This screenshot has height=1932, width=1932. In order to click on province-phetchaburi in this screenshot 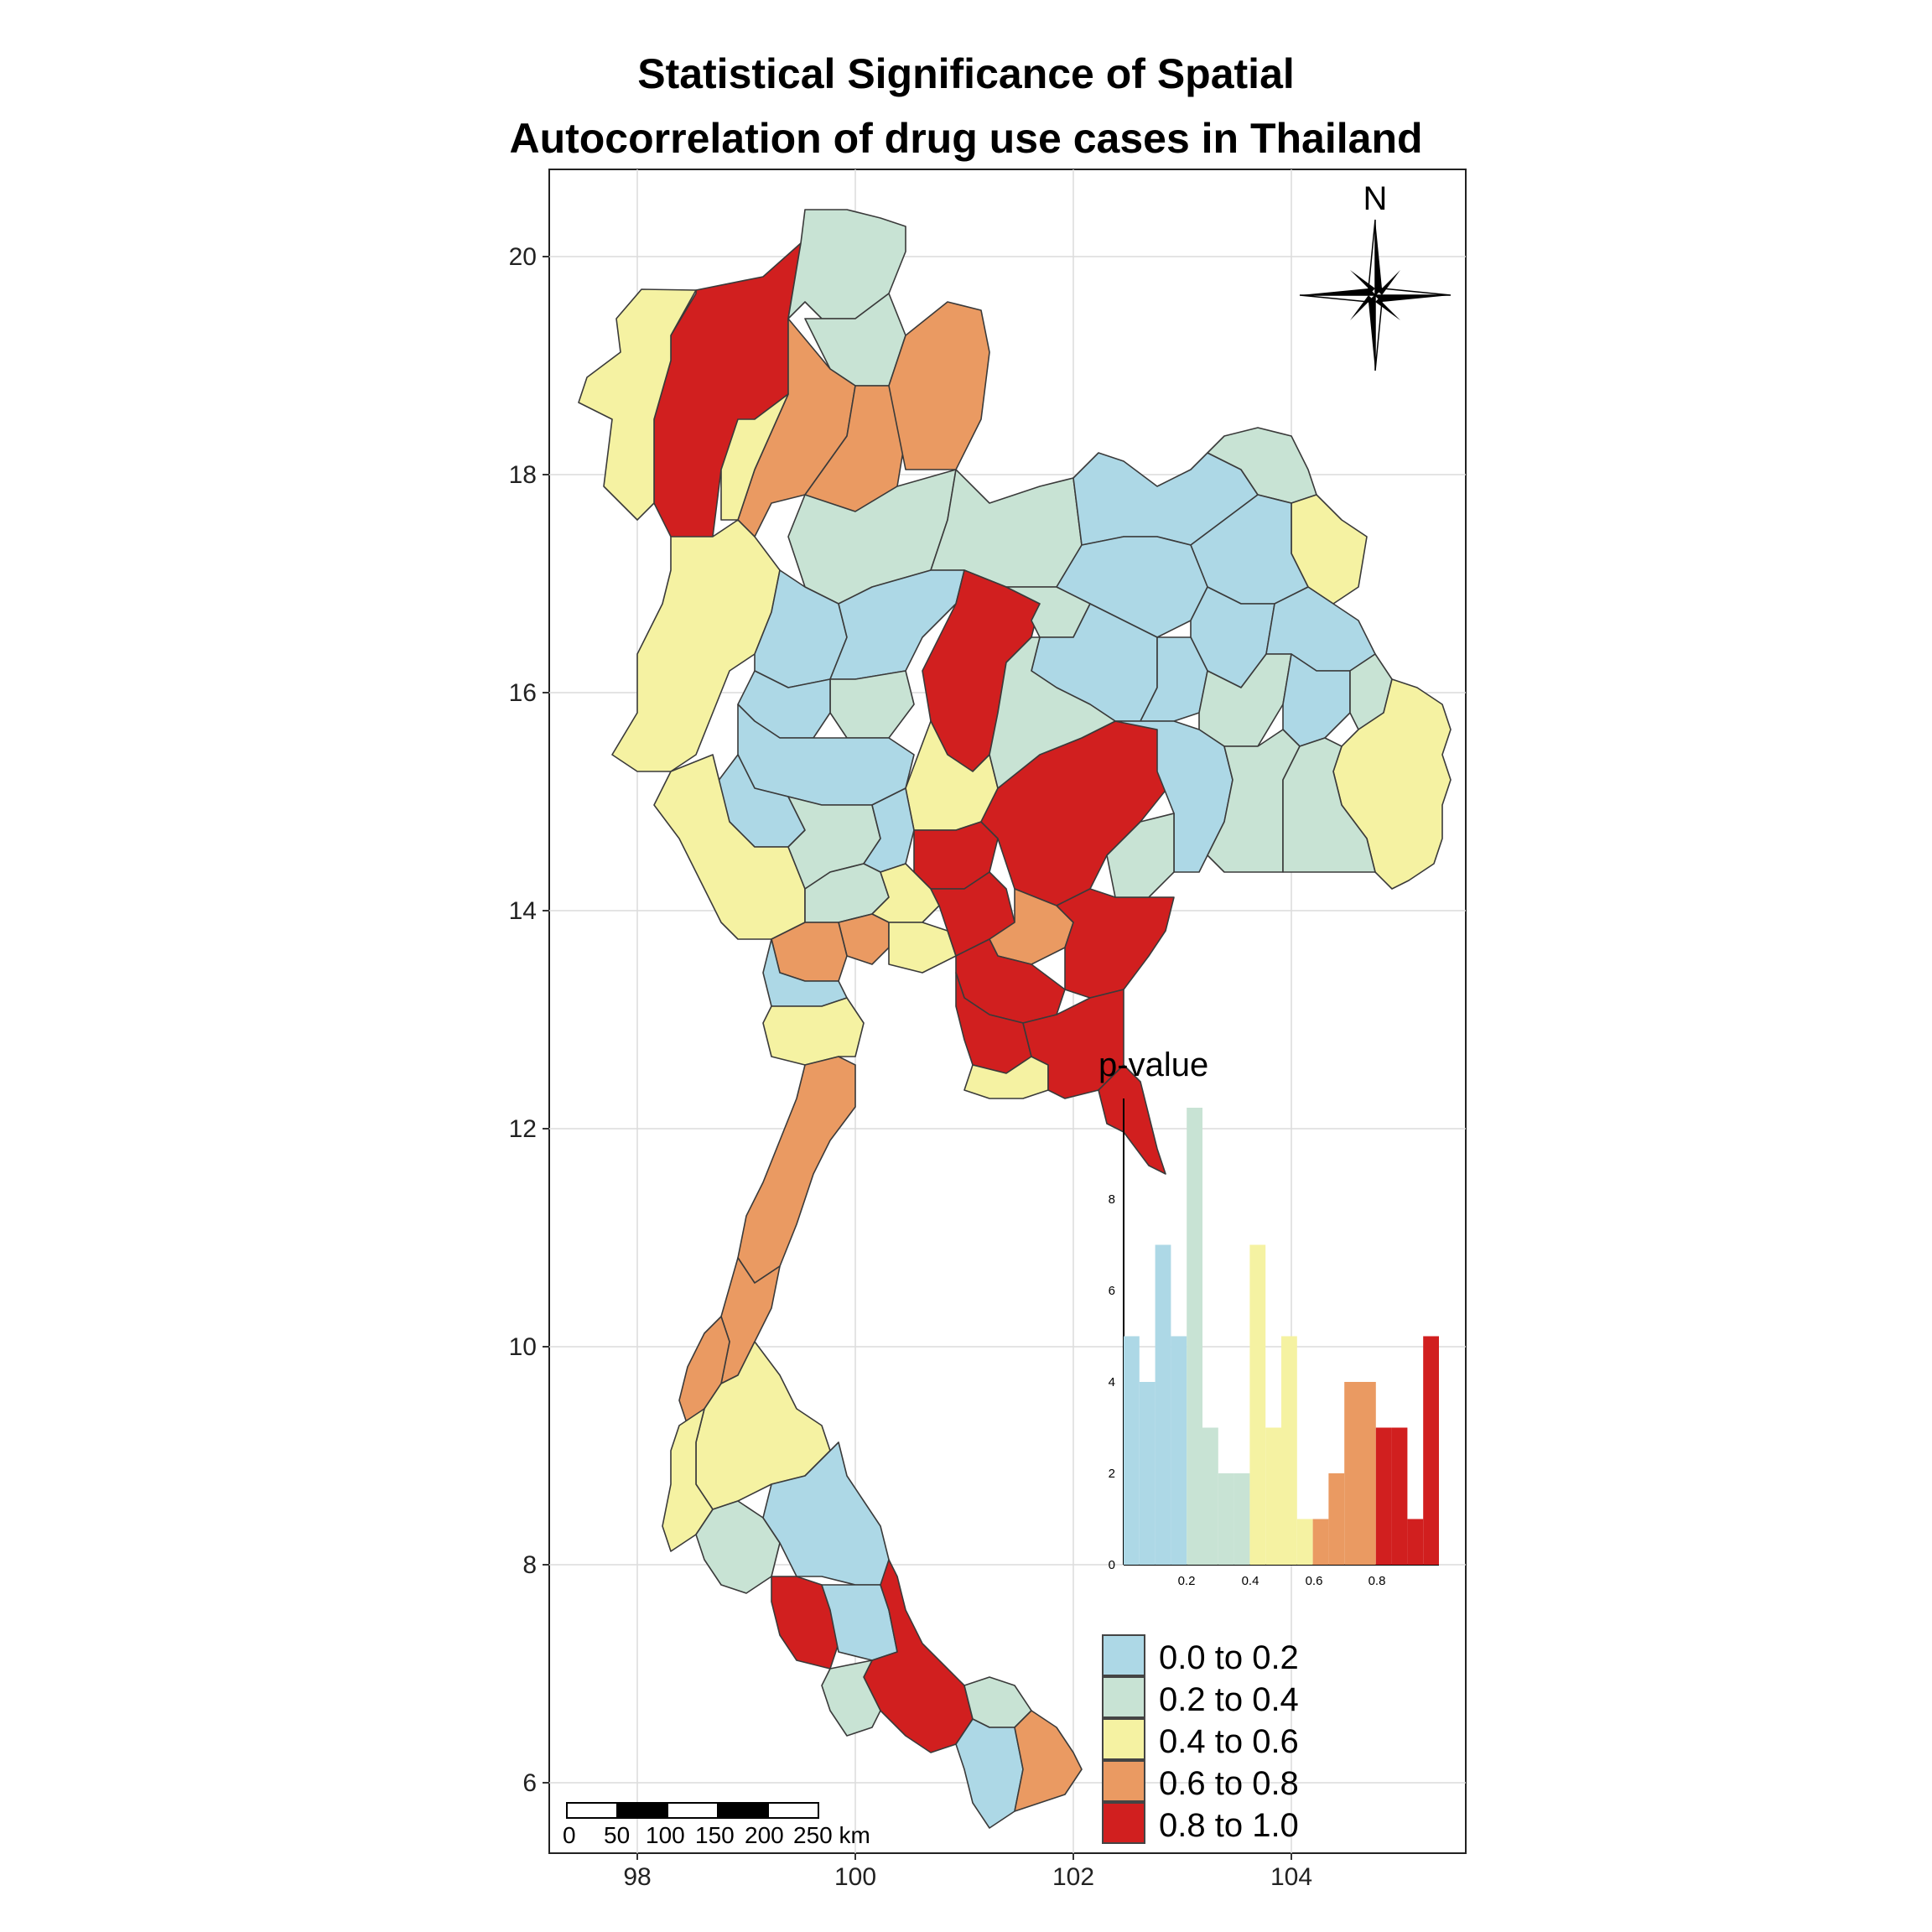, I will do `click(813, 1031)`.